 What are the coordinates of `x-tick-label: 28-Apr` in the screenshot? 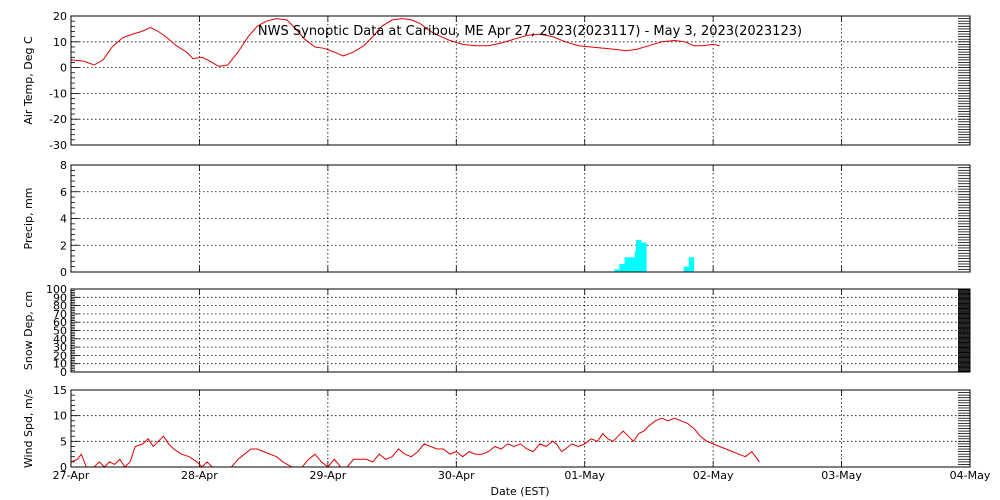 It's located at (199, 475).